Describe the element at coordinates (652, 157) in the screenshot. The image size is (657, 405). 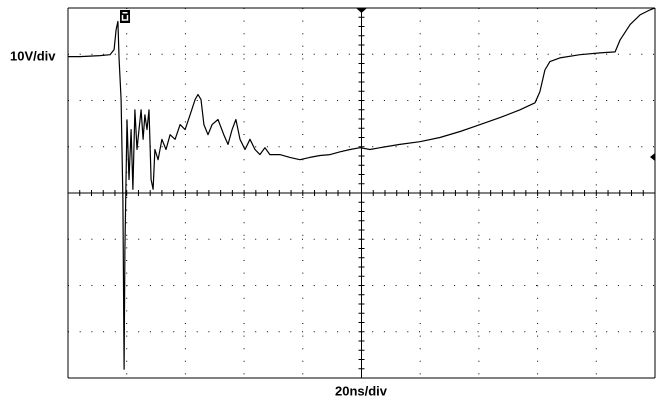
I see `ground-marker` at that location.